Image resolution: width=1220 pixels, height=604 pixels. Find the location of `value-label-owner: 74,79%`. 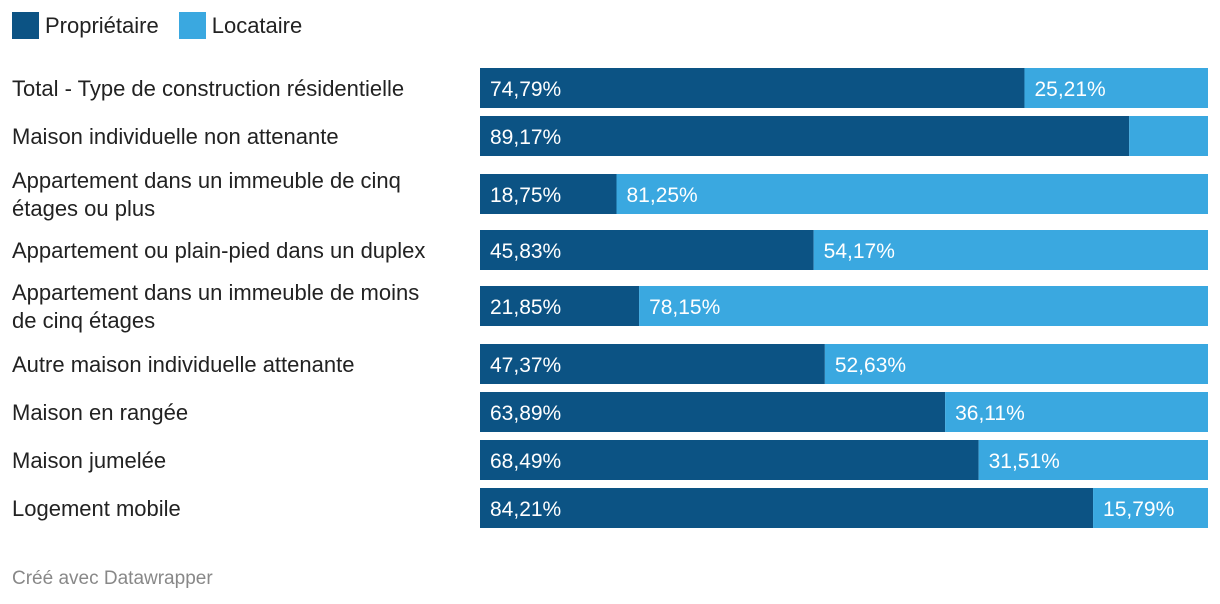

value-label-owner: 74,79% is located at coordinates (525, 89).